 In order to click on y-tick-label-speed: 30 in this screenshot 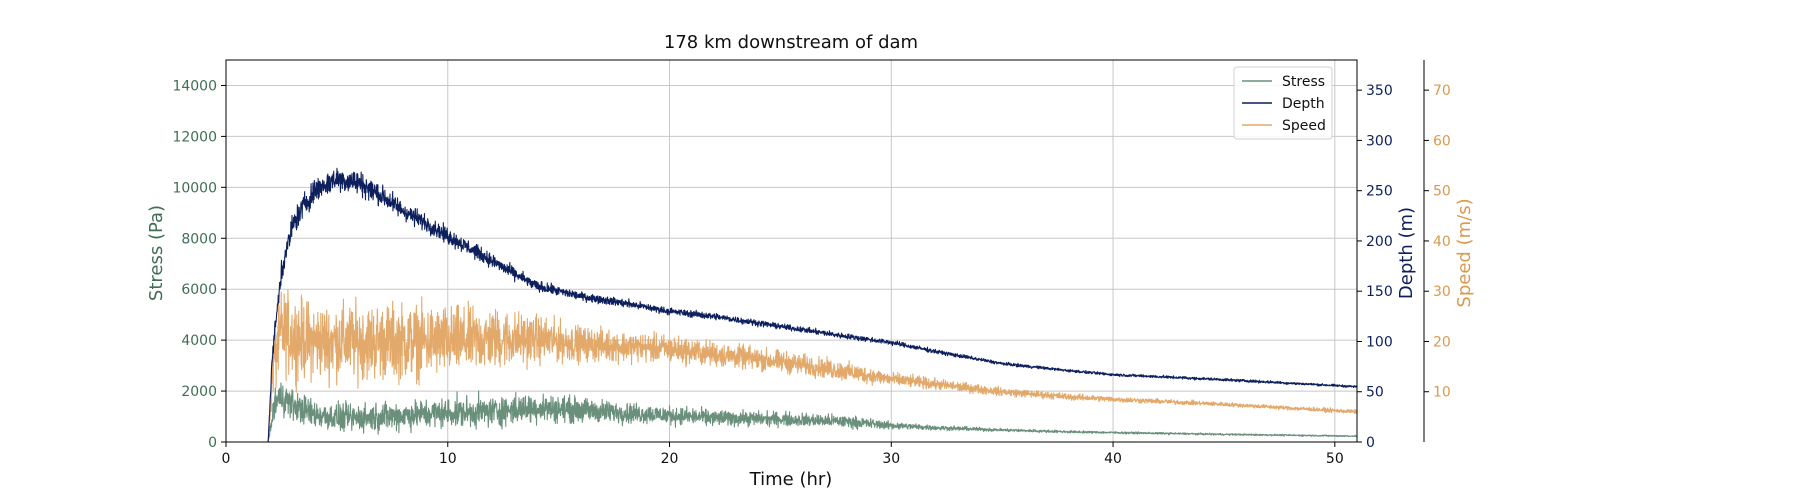, I will do `click(1442, 292)`.